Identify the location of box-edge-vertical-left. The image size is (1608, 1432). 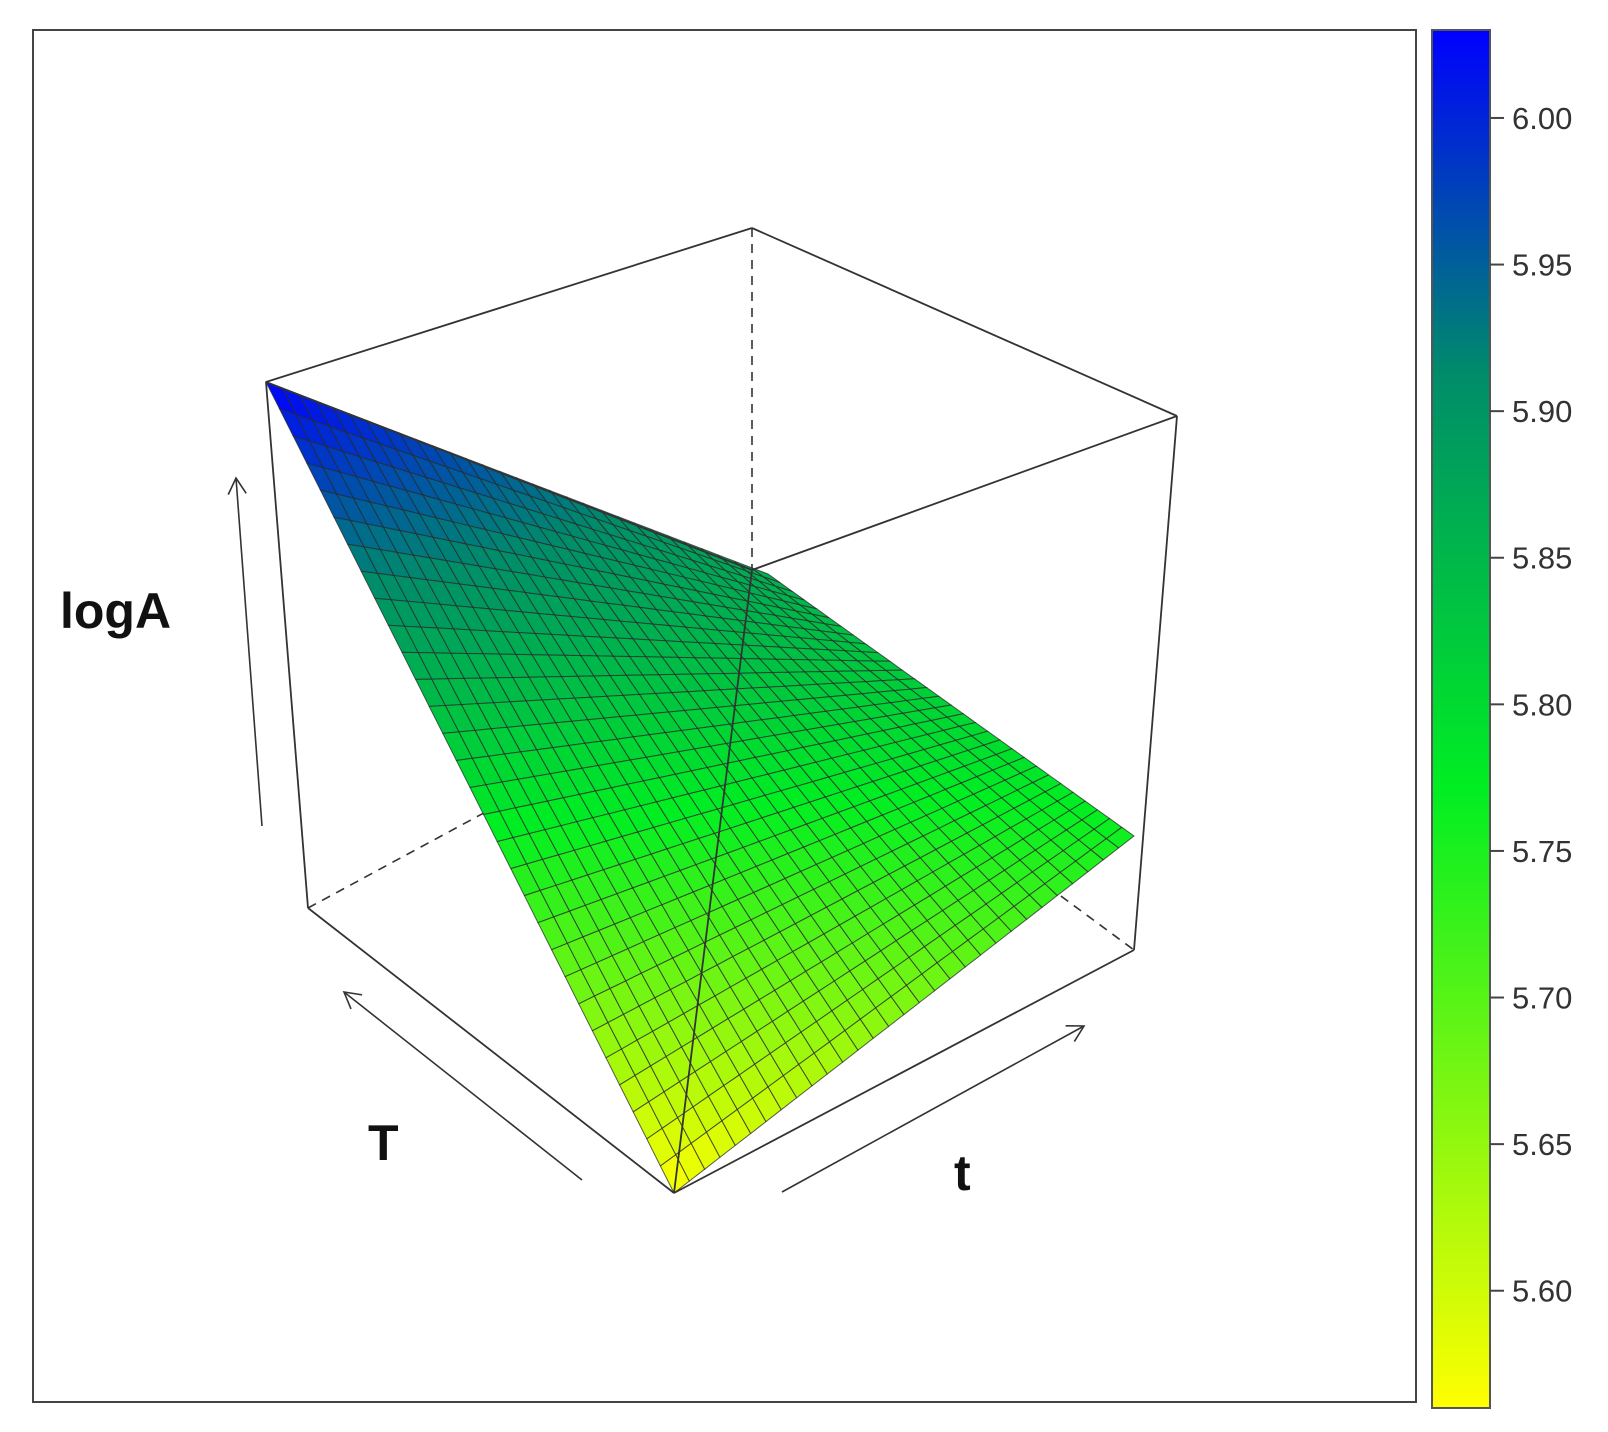
(287, 645).